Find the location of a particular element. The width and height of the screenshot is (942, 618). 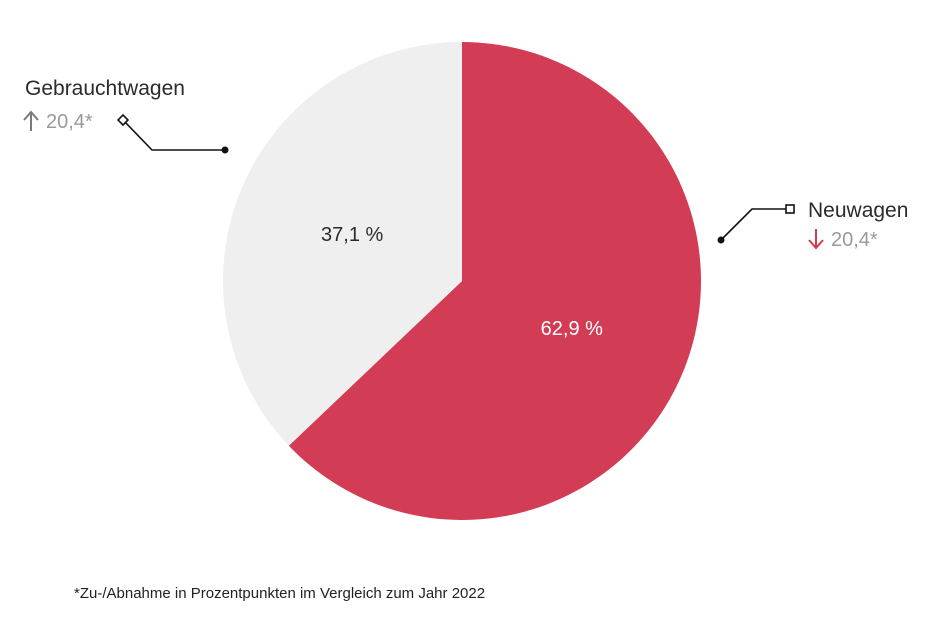

pie-slice-label-gebrauchtwagen: 37,1 % is located at coordinates (352, 235).